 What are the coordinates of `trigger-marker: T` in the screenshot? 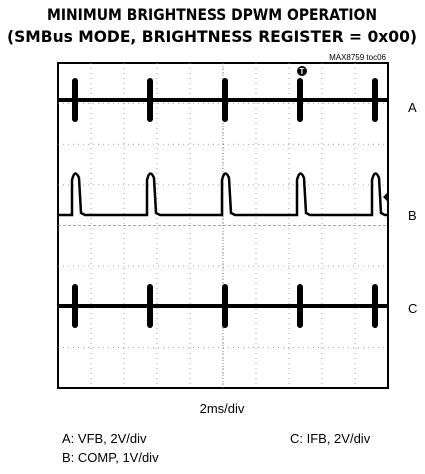 It's located at (302, 71).